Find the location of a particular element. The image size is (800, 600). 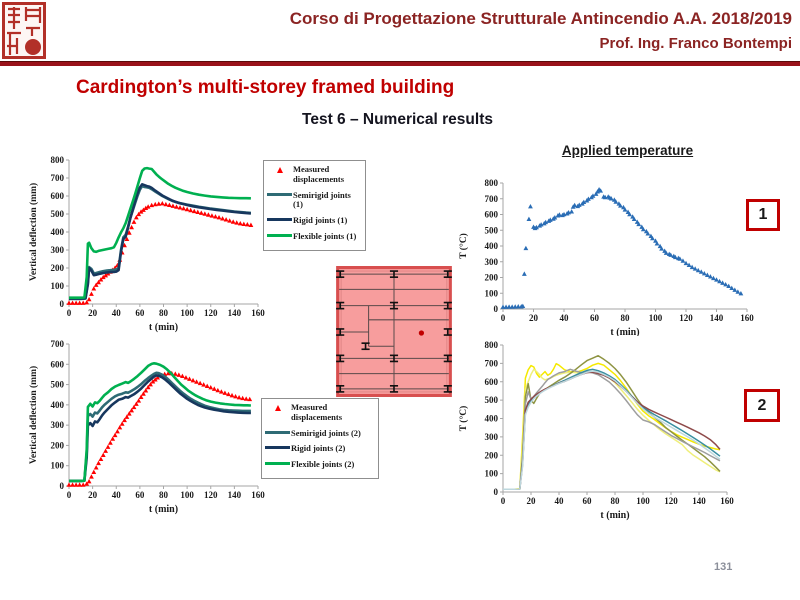

professor-name: Prof. Ing. Franco Bontempi is located at coordinates (695, 43).